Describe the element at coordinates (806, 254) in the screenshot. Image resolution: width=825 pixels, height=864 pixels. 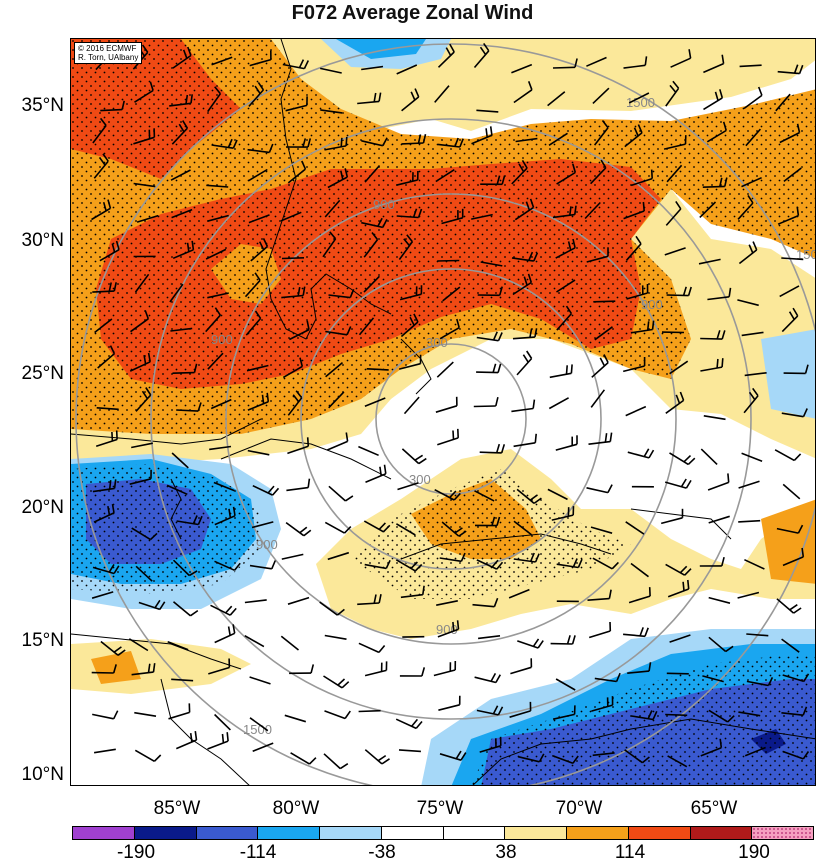
I see `ring-label: 1500` at that location.